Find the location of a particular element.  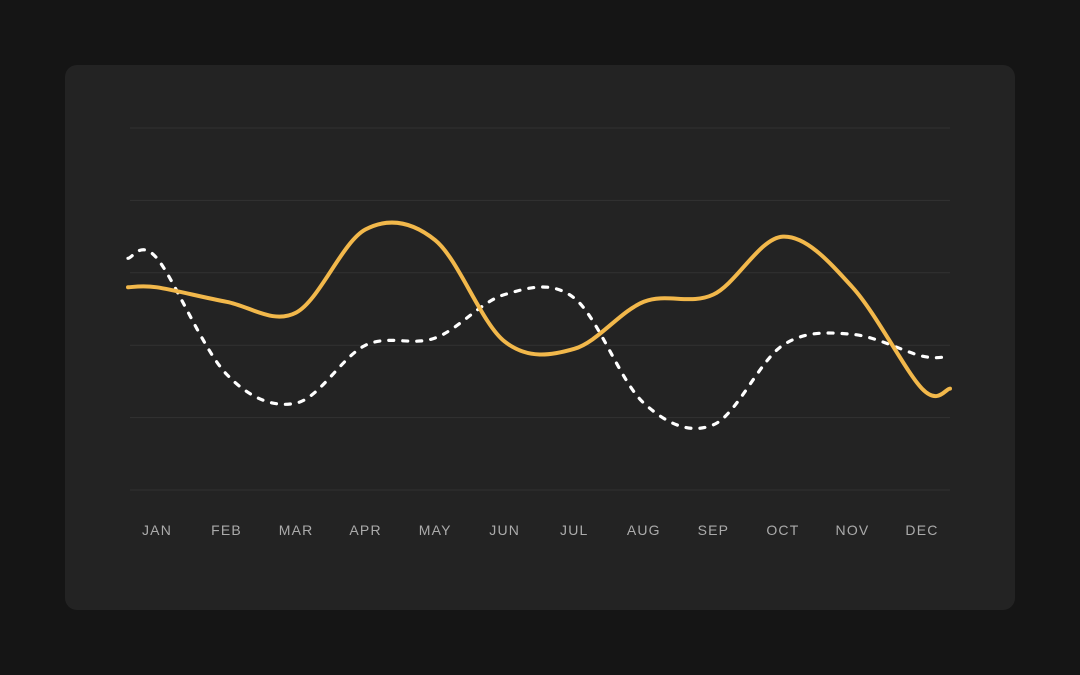

x-axis-label-feb: FEB is located at coordinates (226, 530).